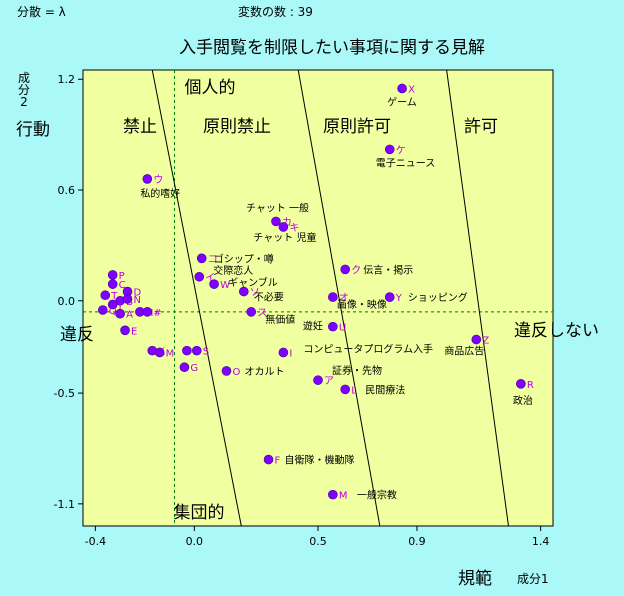  I want to click on point-label: 商品広告, so click(464, 351).